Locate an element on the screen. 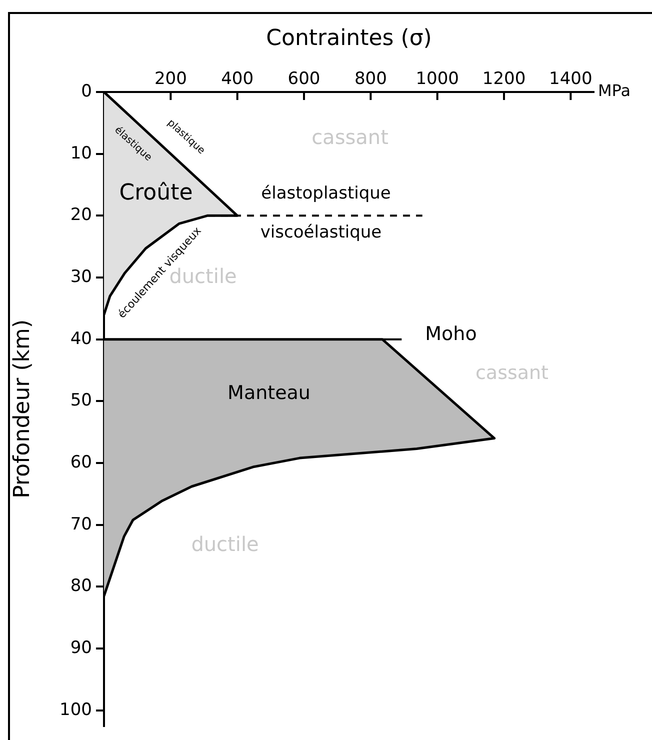  text: MPa is located at coordinates (614, 90).